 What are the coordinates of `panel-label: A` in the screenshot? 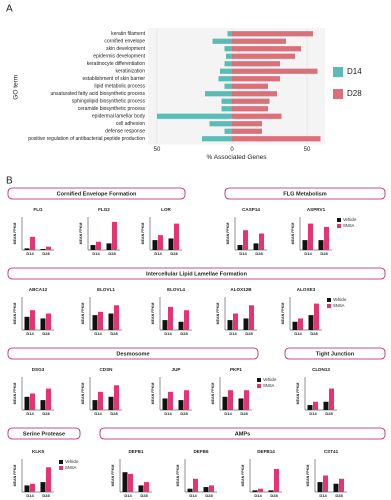 It's located at (9, 9).